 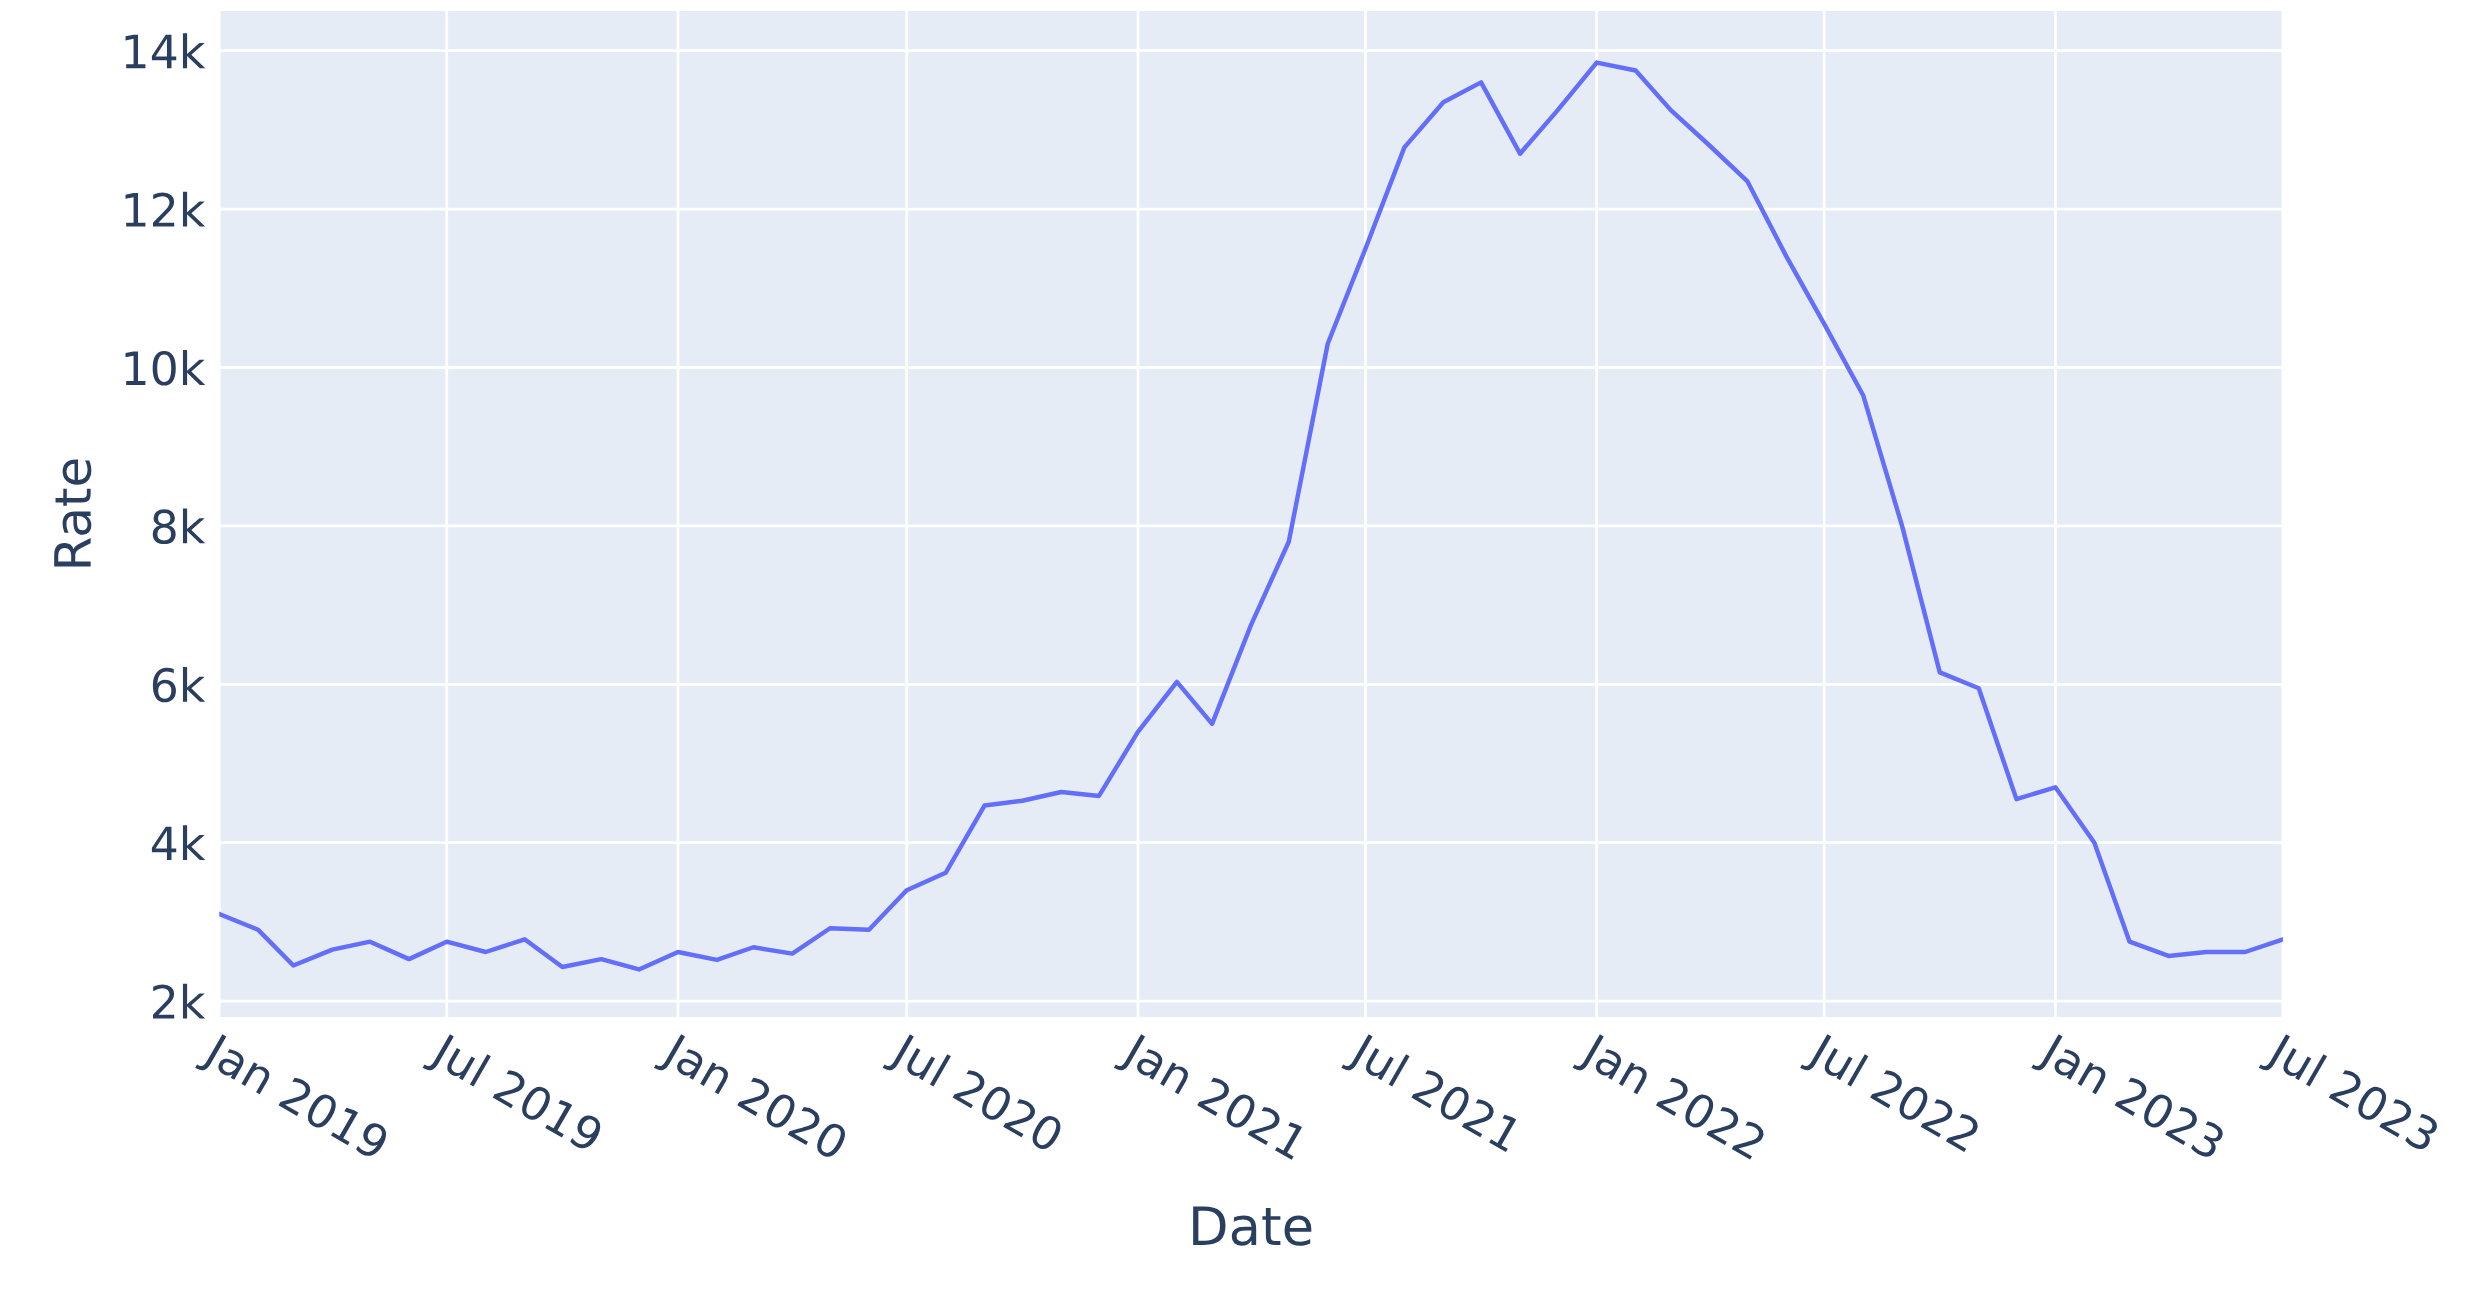 I want to click on y-tick-label: 2k, so click(x=179, y=1001).